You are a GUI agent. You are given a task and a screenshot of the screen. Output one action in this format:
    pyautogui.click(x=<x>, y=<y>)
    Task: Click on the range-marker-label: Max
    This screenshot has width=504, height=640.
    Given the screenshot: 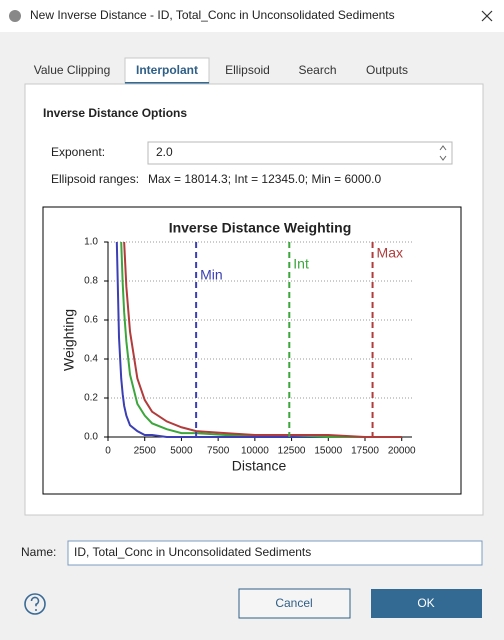 What is the action you would take?
    pyautogui.click(x=390, y=253)
    